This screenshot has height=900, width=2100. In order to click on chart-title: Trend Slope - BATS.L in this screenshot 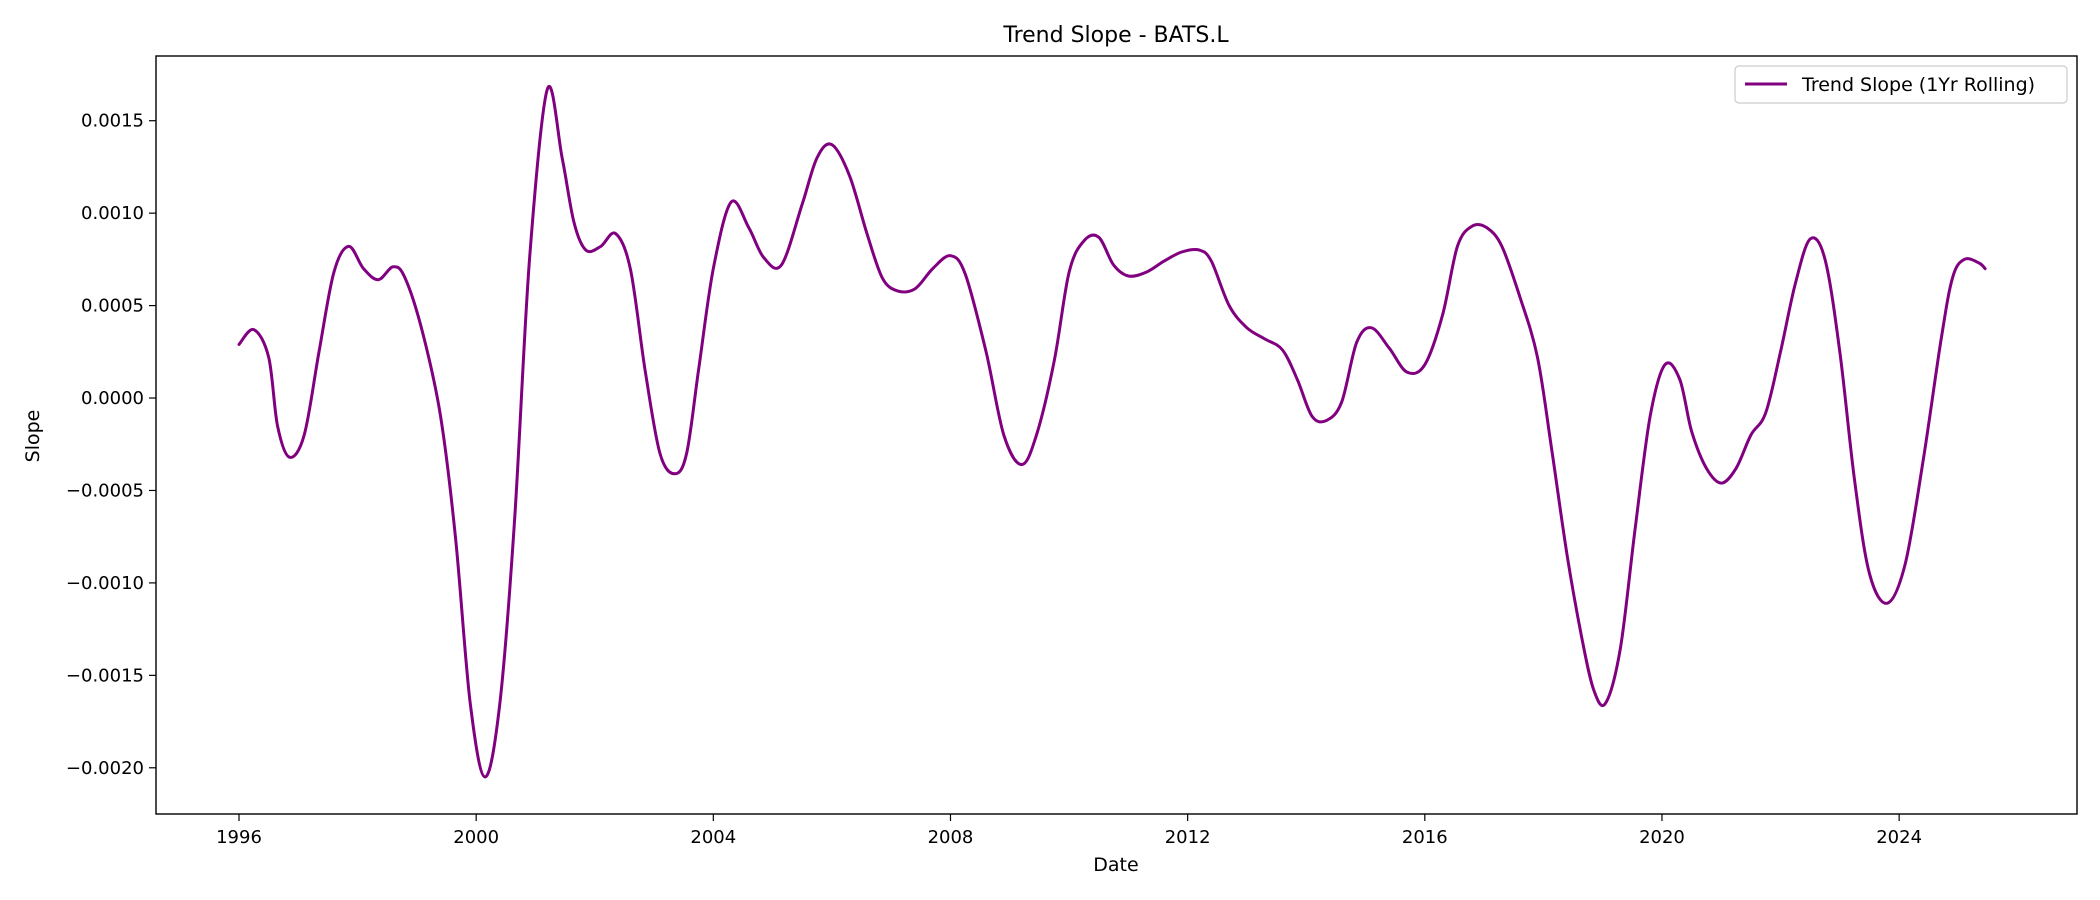, I will do `click(1115, 35)`.